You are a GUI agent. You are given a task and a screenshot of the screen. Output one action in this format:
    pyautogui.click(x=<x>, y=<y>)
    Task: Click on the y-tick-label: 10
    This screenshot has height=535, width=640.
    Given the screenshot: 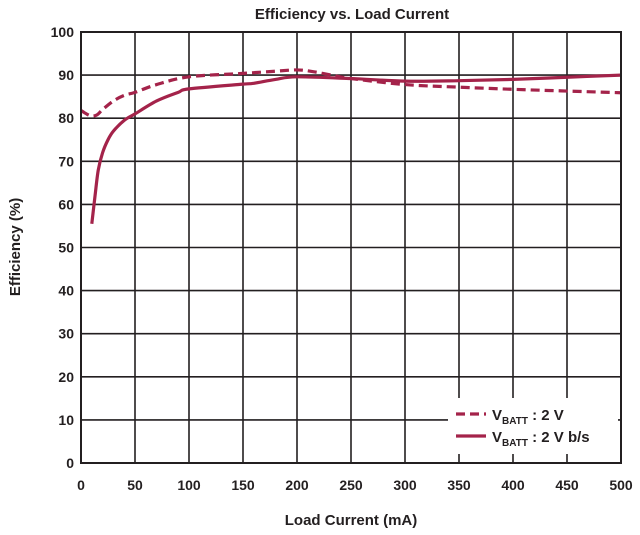 What is the action you would take?
    pyautogui.click(x=66, y=420)
    